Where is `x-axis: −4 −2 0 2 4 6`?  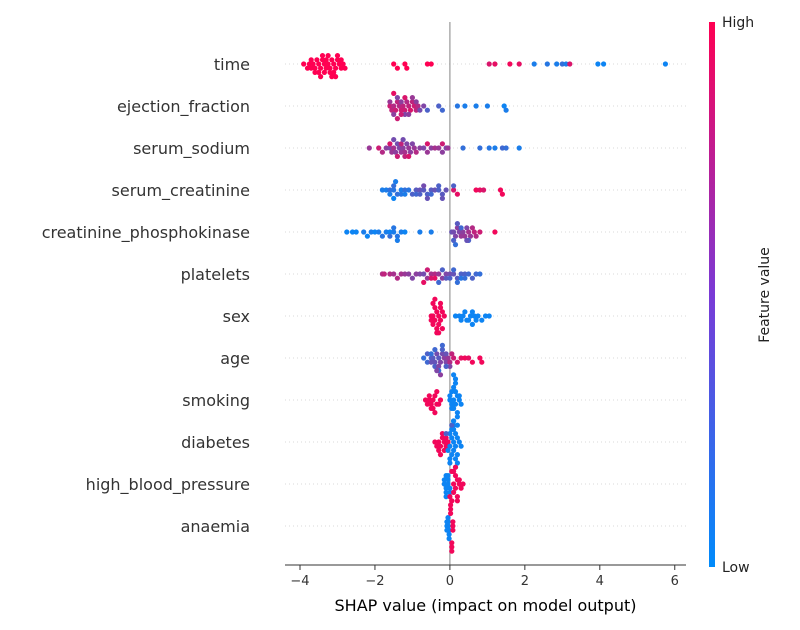
x-axis: −4 −2 0 2 4 6 is located at coordinates (485, 576).